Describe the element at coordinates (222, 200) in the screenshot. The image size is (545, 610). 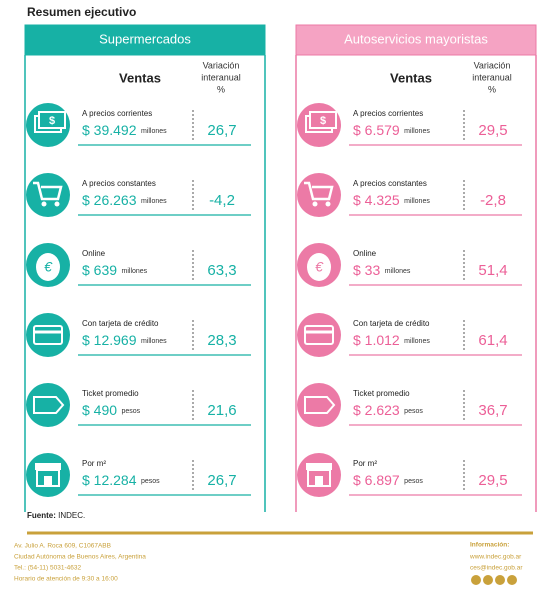
I see `row-variation: -4,2` at that location.